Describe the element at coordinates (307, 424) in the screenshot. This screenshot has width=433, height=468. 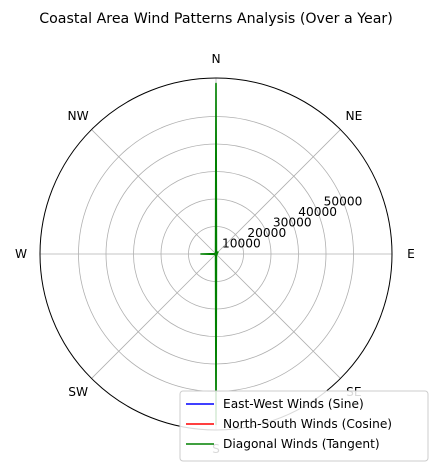
I see `legend-label: North-South Winds (Cosine)` at that location.